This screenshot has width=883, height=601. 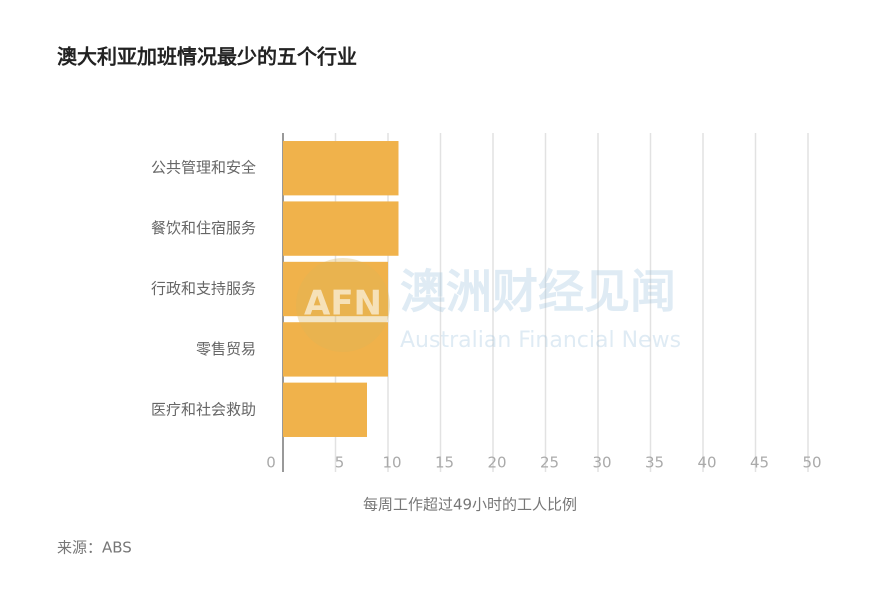 What do you see at coordinates (203, 228) in the screenshot?
I see `y-tick-label: 餐饮和住宿服务` at bounding box center [203, 228].